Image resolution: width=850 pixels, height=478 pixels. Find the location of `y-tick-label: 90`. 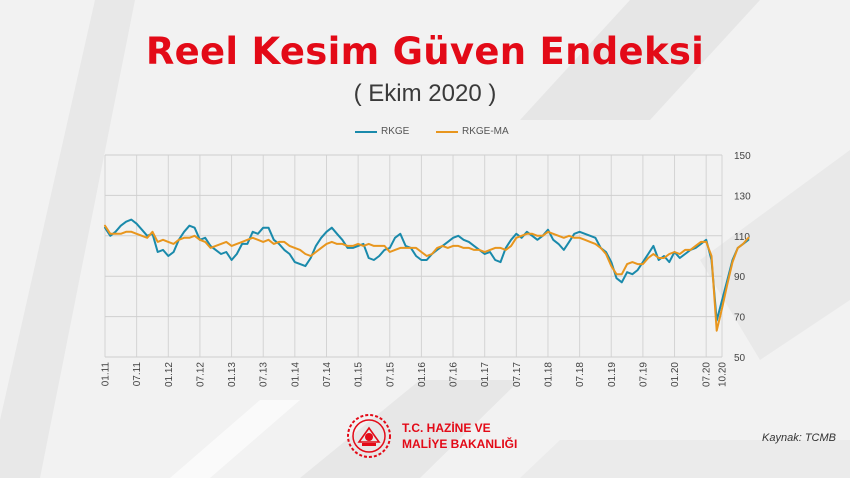

y-tick-label: 90 is located at coordinates (740, 277).